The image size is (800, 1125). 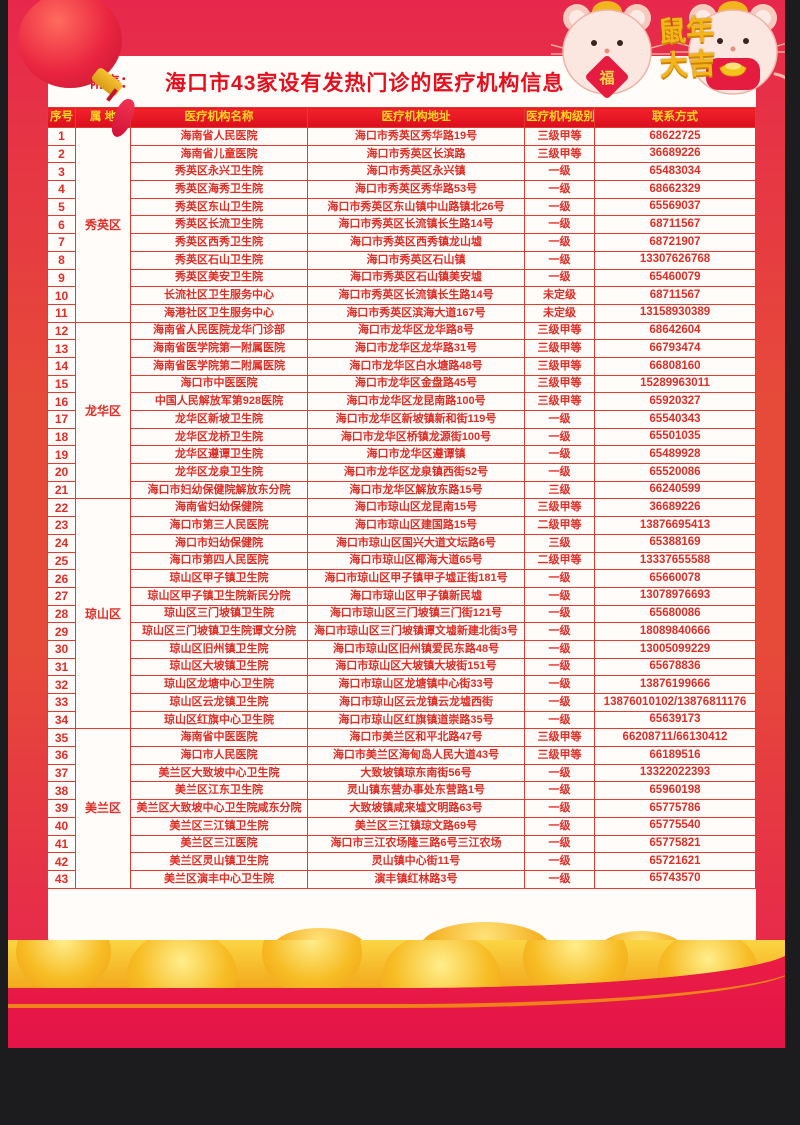 I want to click on table-row: 41 美兰区三江医院 海口市三江农场隆三路6号三江农场 一级 65775821, so click(x=401, y=844).